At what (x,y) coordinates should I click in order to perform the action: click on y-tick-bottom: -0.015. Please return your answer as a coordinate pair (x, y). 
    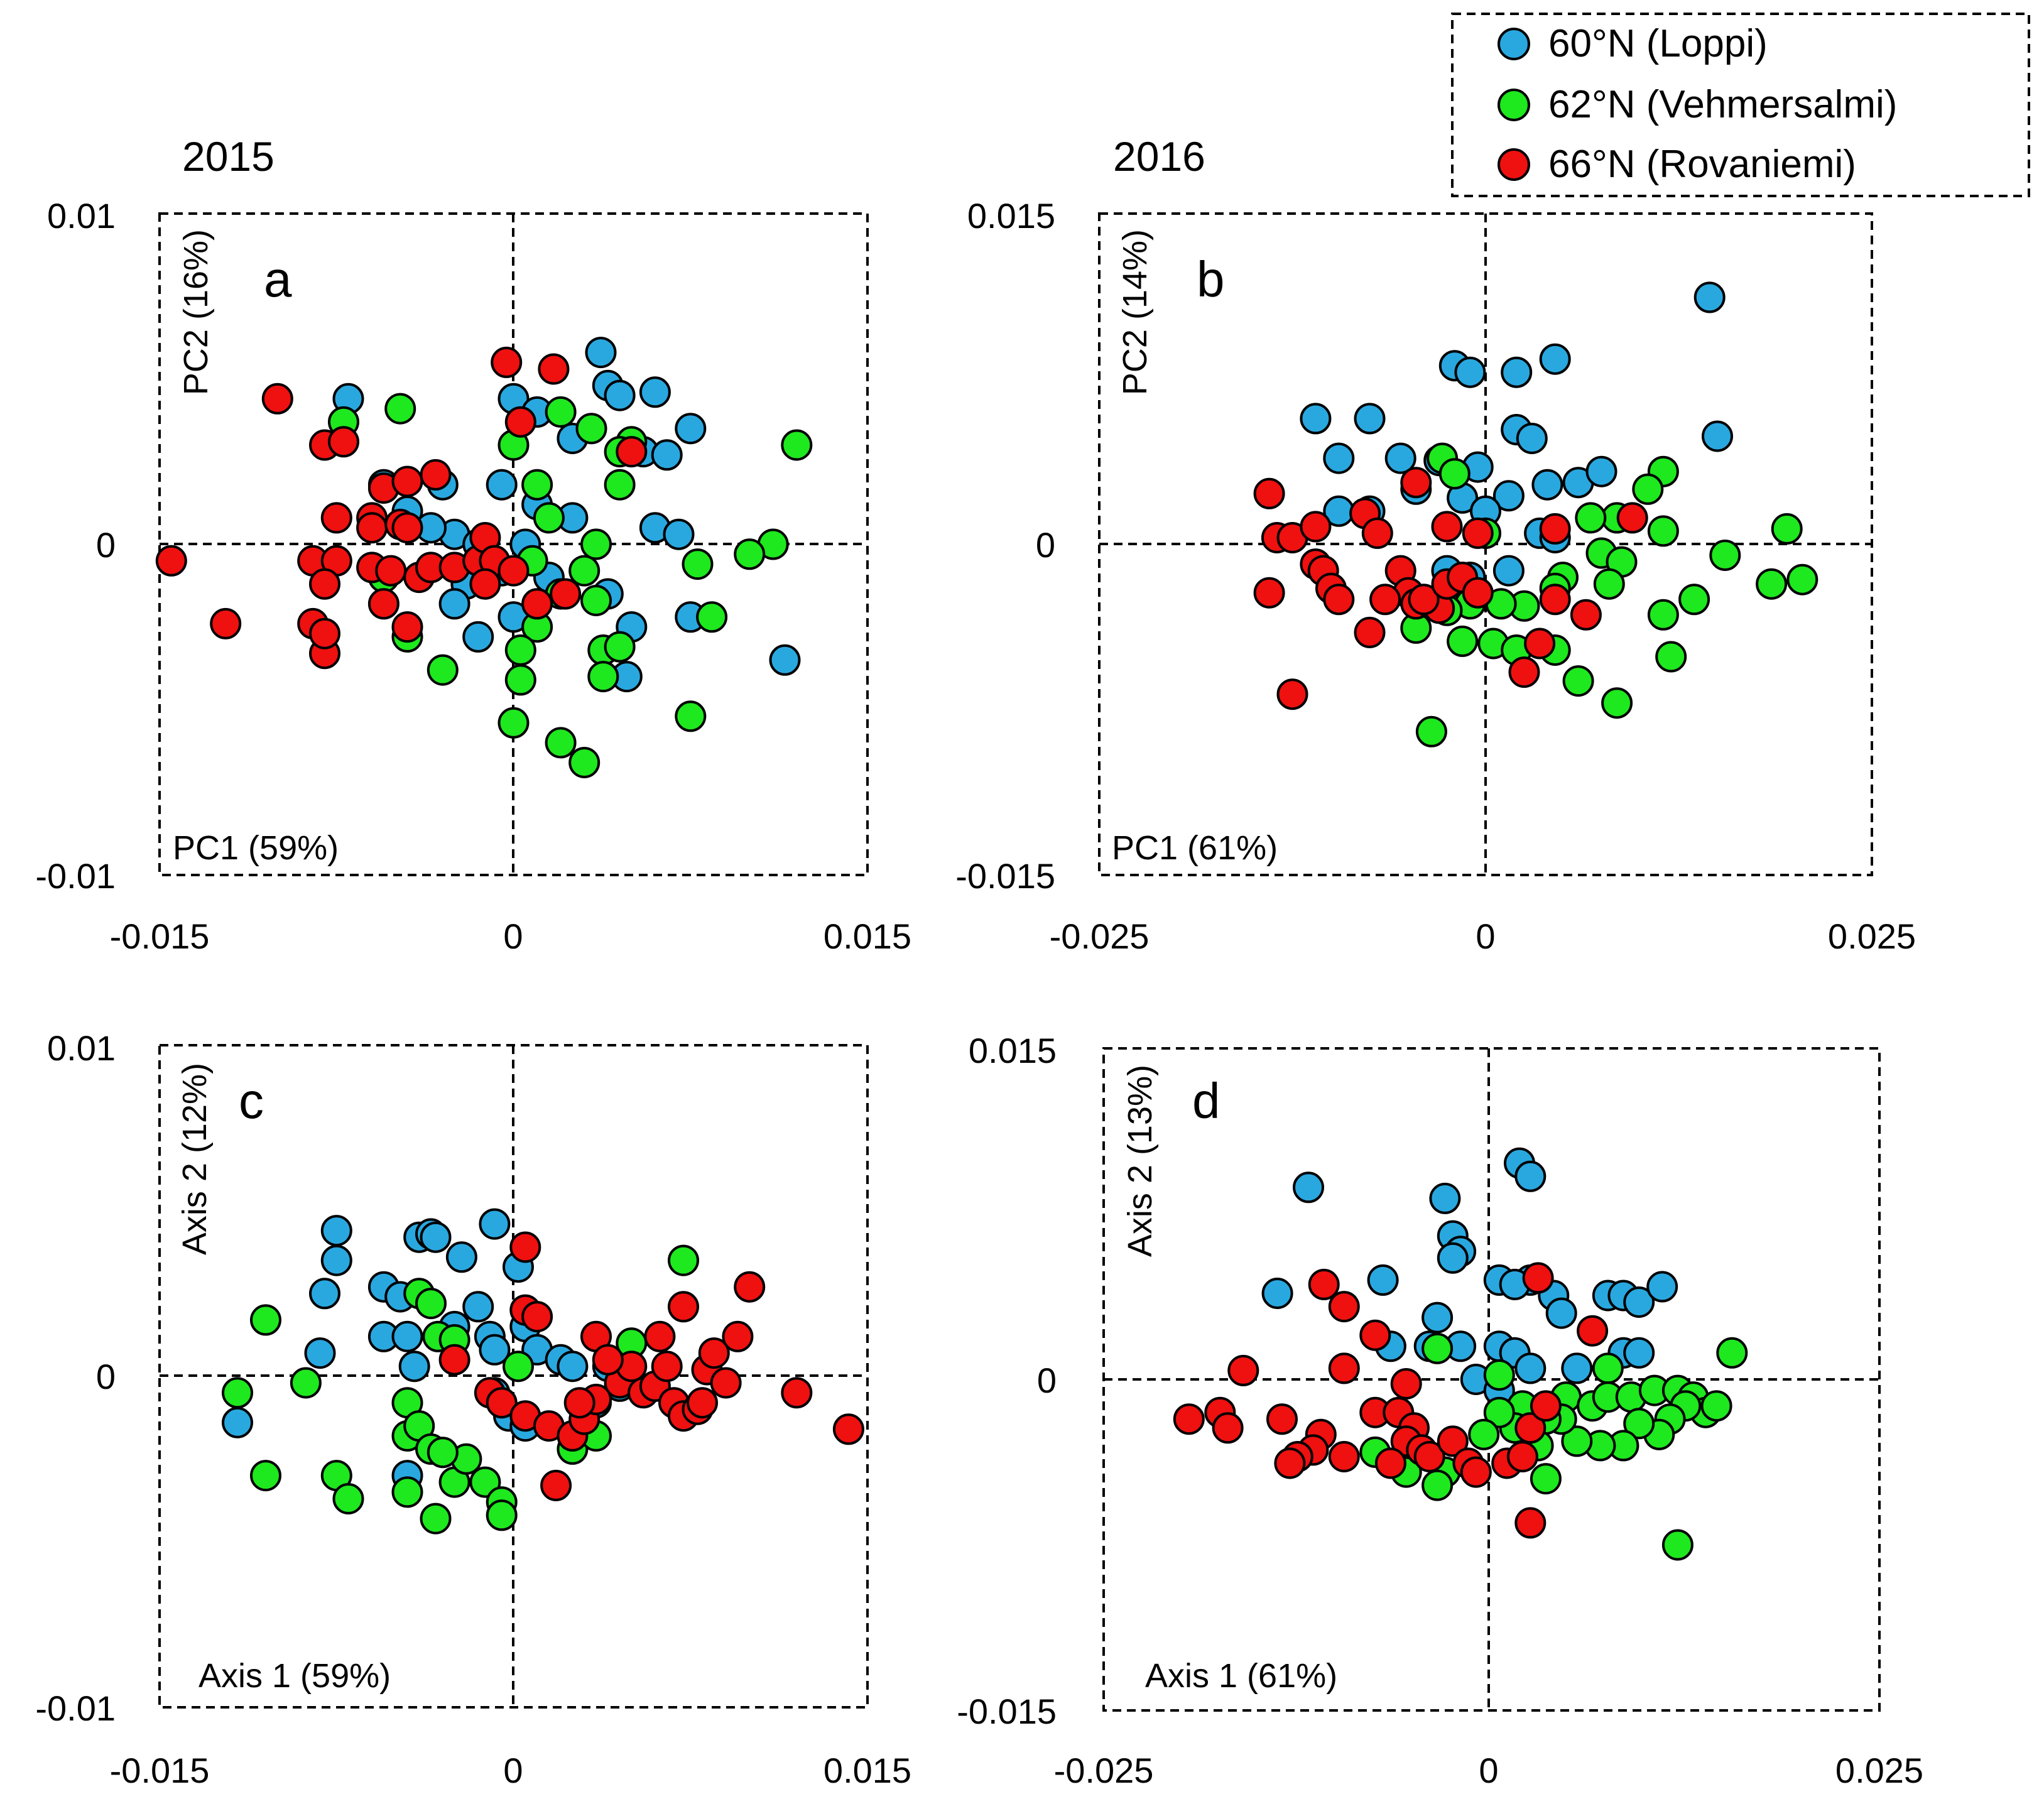
    Looking at the image, I should click on (1005, 876).